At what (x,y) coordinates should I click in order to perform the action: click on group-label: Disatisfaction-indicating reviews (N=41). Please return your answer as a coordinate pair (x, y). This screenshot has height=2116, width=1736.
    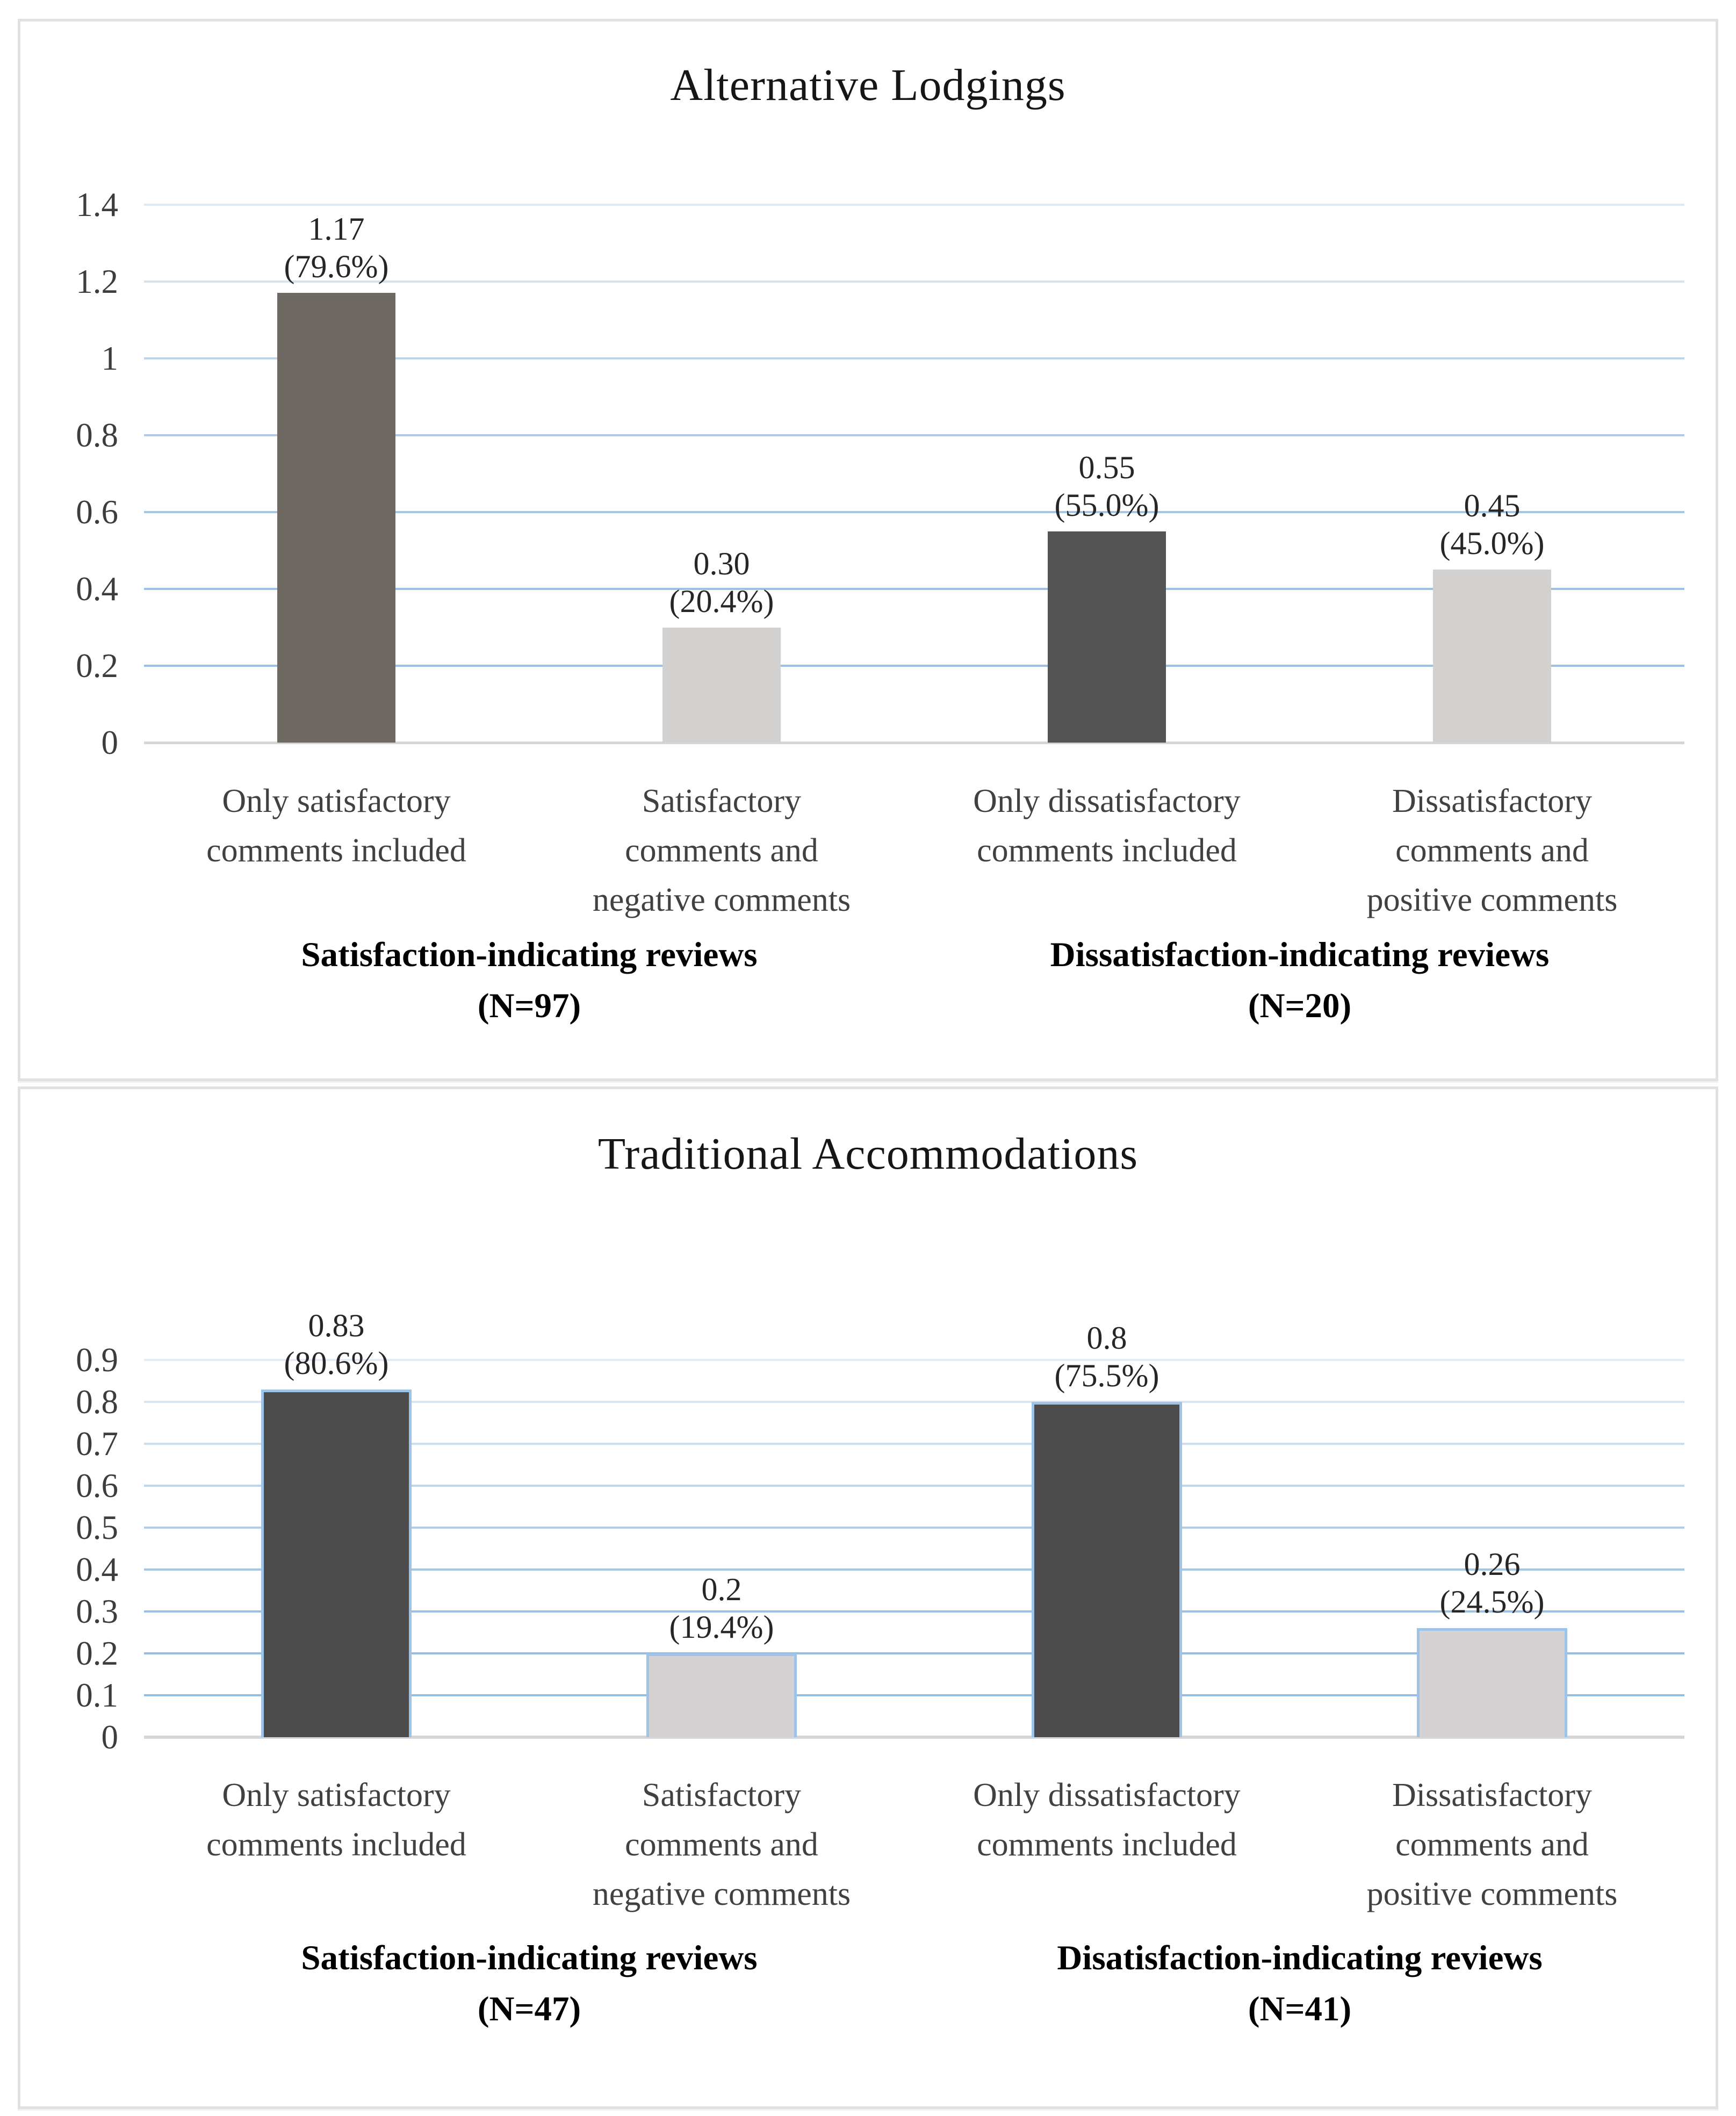
    Looking at the image, I should click on (1300, 1984).